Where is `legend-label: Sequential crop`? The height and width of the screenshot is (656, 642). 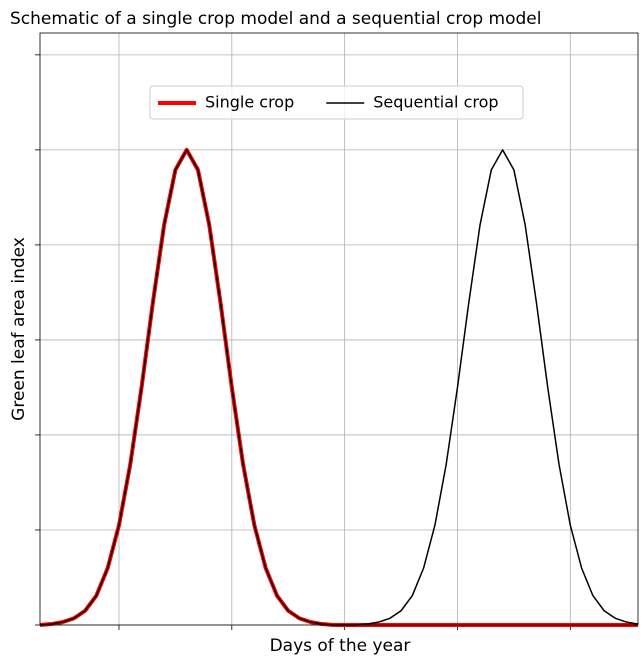
legend-label: Sequential crop is located at coordinates (435, 102).